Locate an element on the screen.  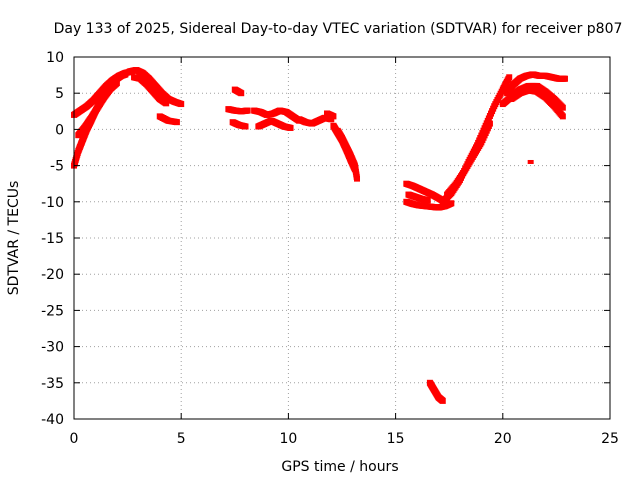
series-arc-o is located at coordinates (347, 154).